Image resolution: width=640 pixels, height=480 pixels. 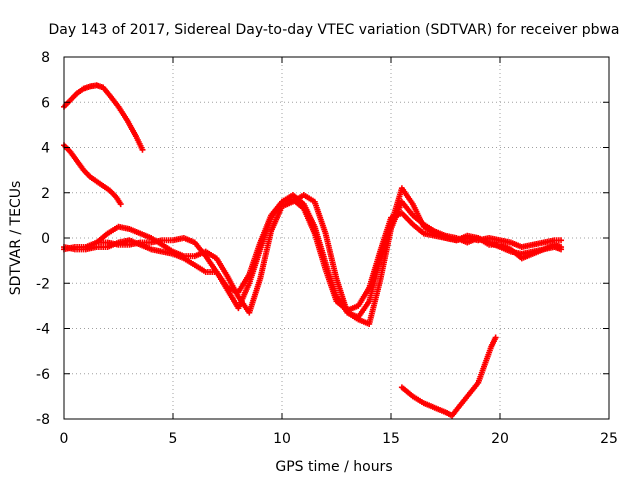 What do you see at coordinates (609, 439) in the screenshot?
I see `x-tick-label: 25` at bounding box center [609, 439].